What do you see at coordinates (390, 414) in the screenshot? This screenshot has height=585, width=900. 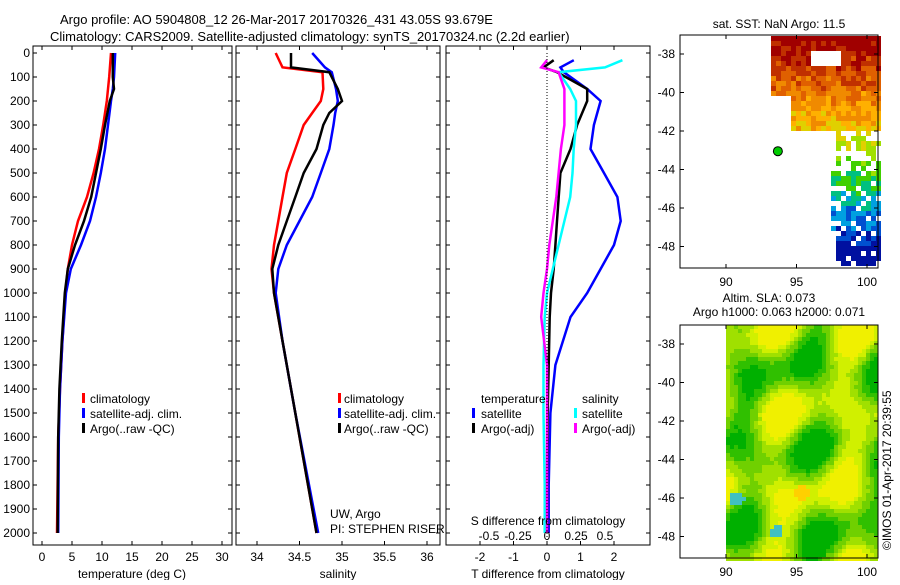 I see `legend-label: satellite-adj. clim.` at bounding box center [390, 414].